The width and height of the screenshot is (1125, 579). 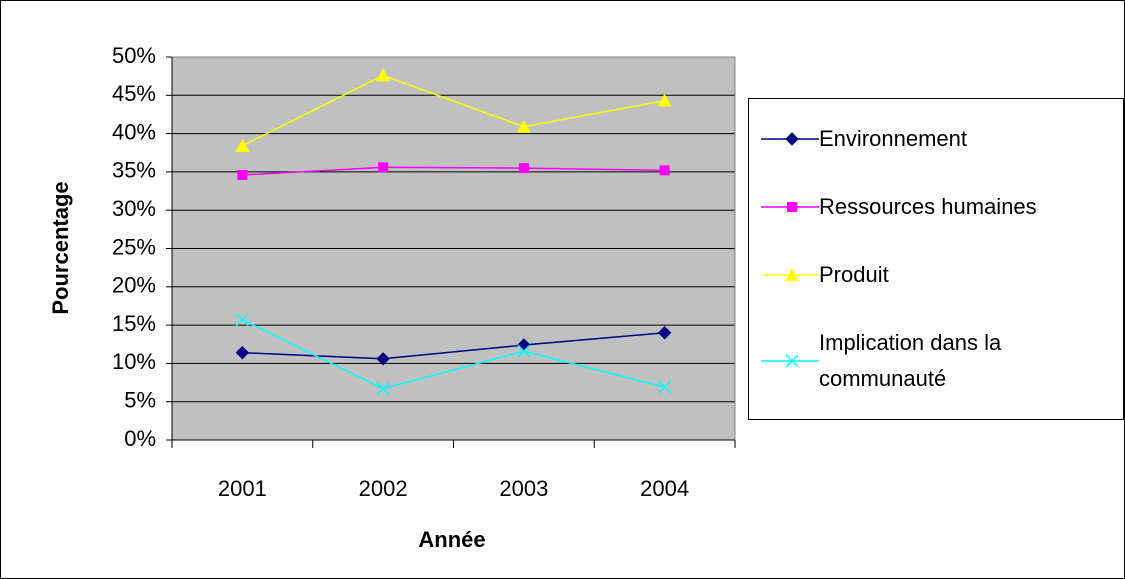 I want to click on y-tick-label: 25%, so click(x=134, y=246).